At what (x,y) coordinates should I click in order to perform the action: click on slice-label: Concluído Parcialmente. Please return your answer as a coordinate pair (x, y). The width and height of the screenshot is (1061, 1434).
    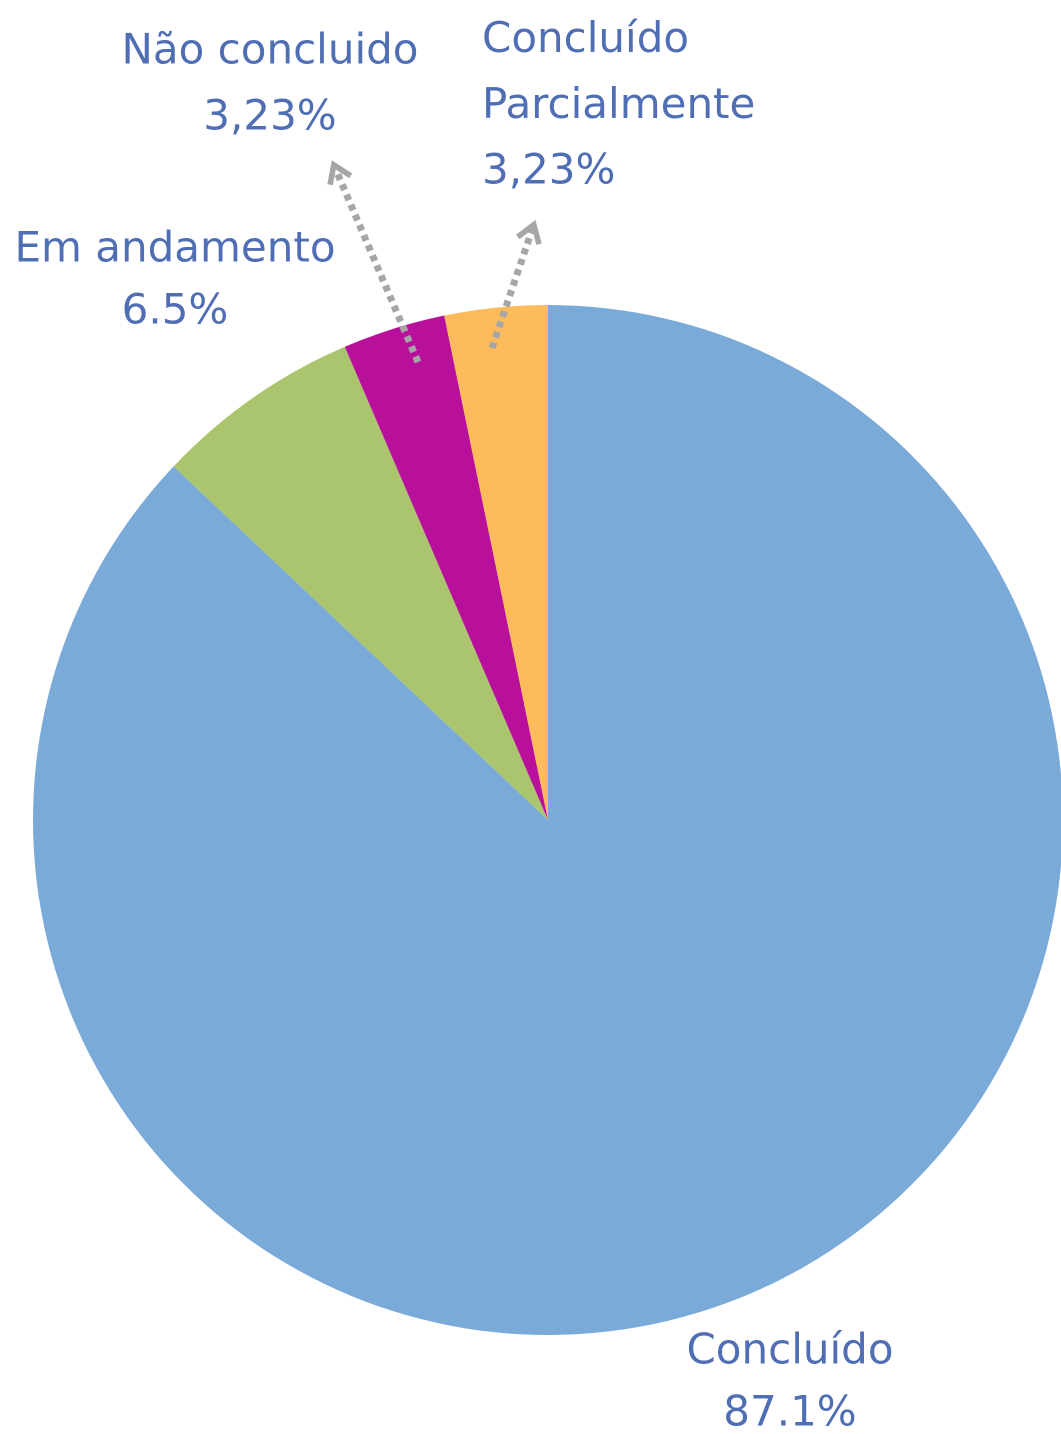
    Looking at the image, I should click on (618, 70).